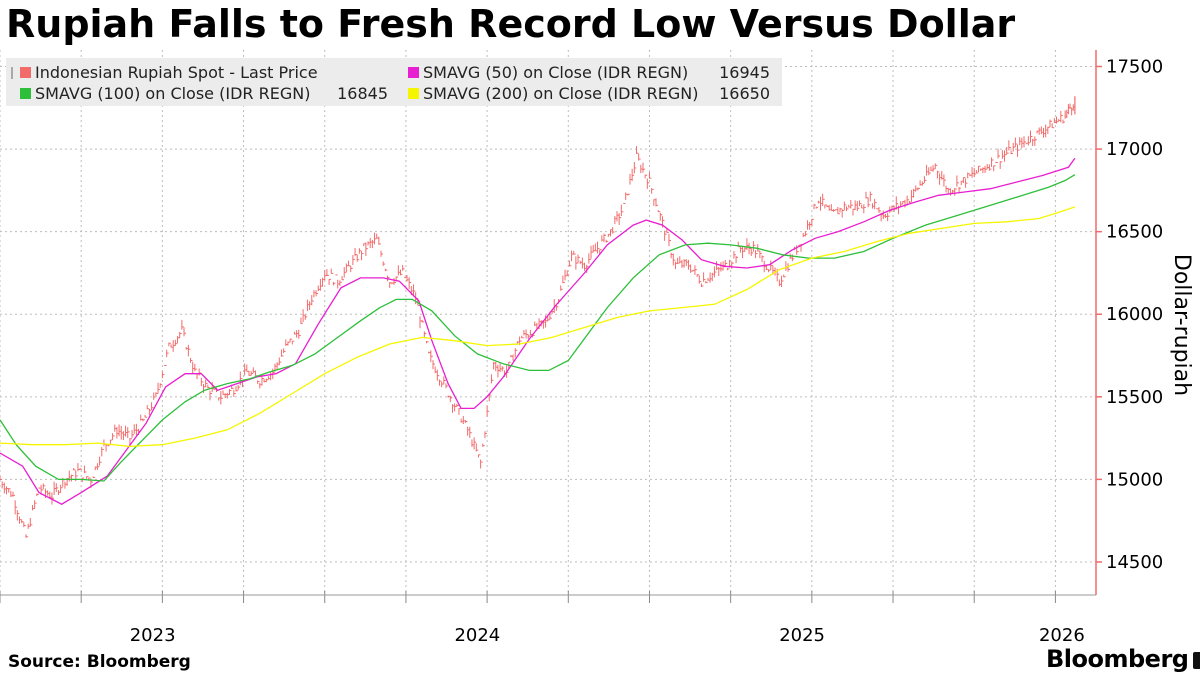 The height and width of the screenshot is (675, 1200). I want to click on x-tick-label-2023: 2023, so click(153, 635).